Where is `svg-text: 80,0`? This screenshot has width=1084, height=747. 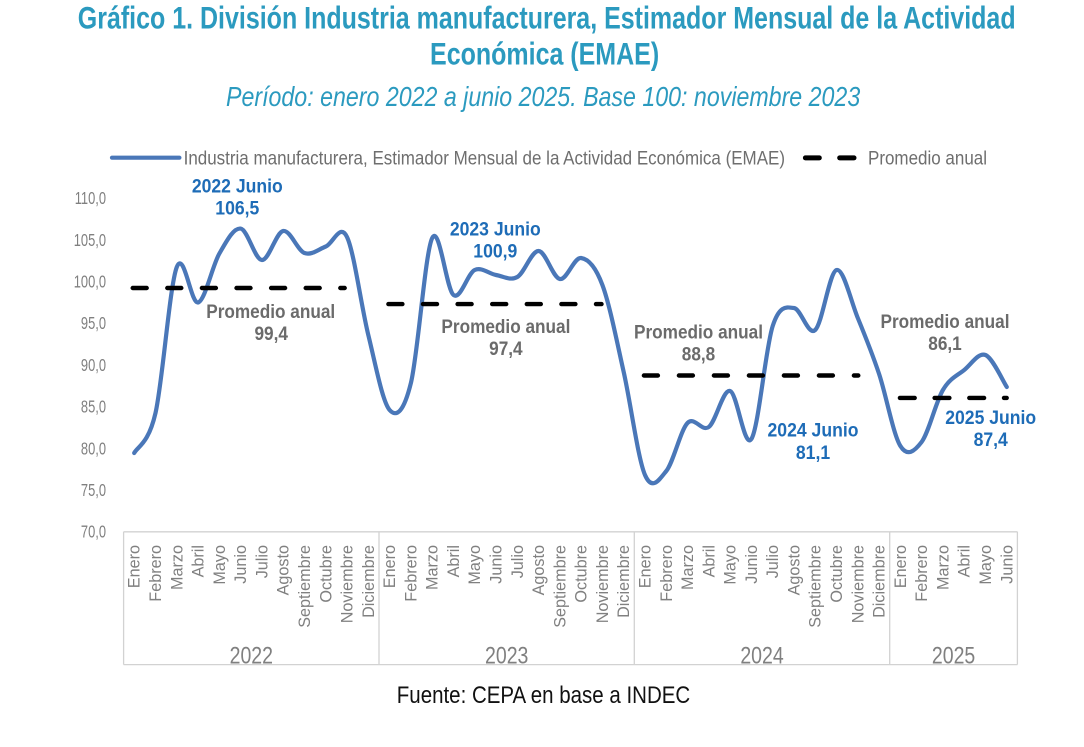
svg-text: 80,0 is located at coordinates (93, 449).